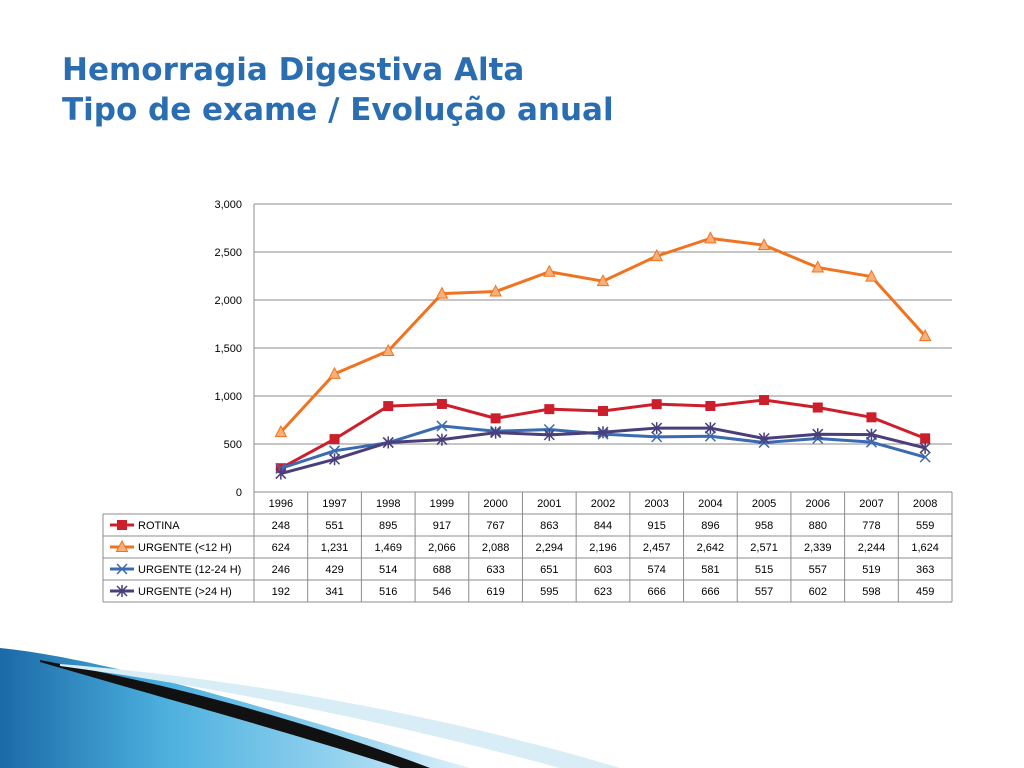 The height and width of the screenshot is (768, 1024). Describe the element at coordinates (228, 397) in the screenshot. I see `y-tick-label: 1,000` at that location.